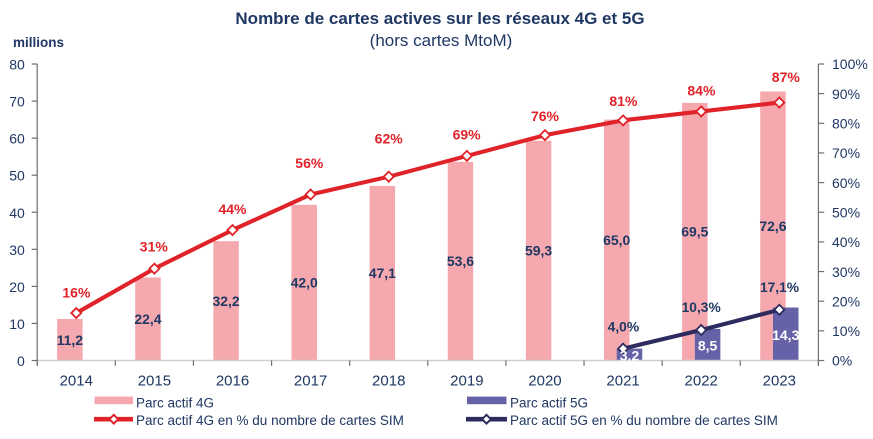 This screenshot has width=873, height=439. What do you see at coordinates (17, 287) in the screenshot?
I see `svg-text: 20` at bounding box center [17, 287].